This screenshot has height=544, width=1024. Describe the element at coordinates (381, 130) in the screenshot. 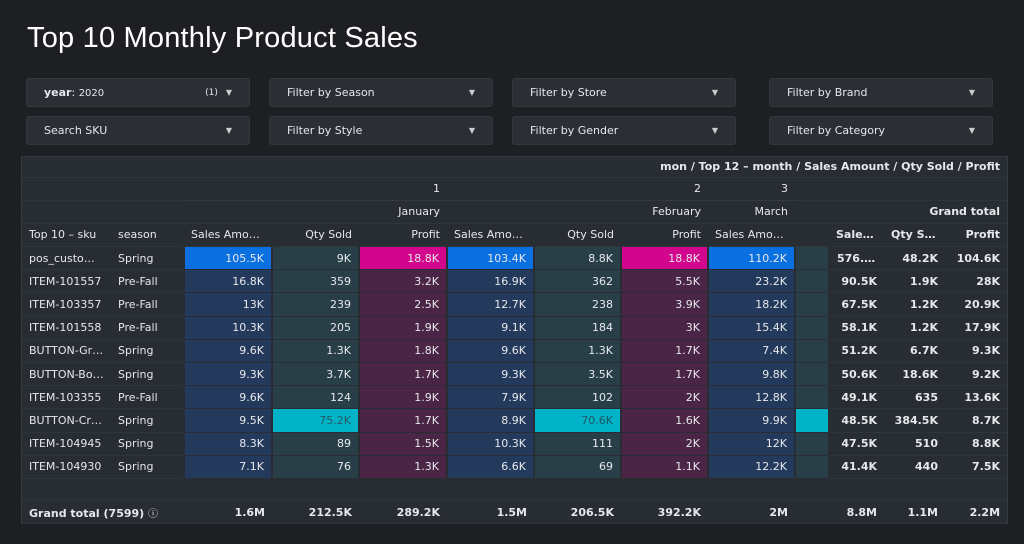

I see `style-filter: Filter by Style ▼` at that location.